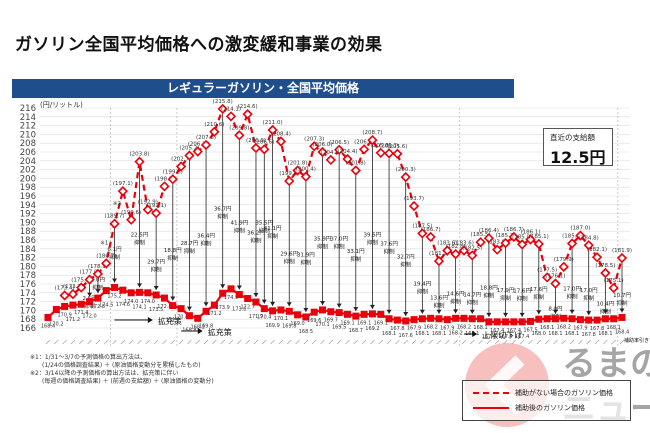  What do you see at coordinates (181, 318) in the screenshot?
I see `data-label-with-subsidy: 170.4` at bounding box center [181, 318].